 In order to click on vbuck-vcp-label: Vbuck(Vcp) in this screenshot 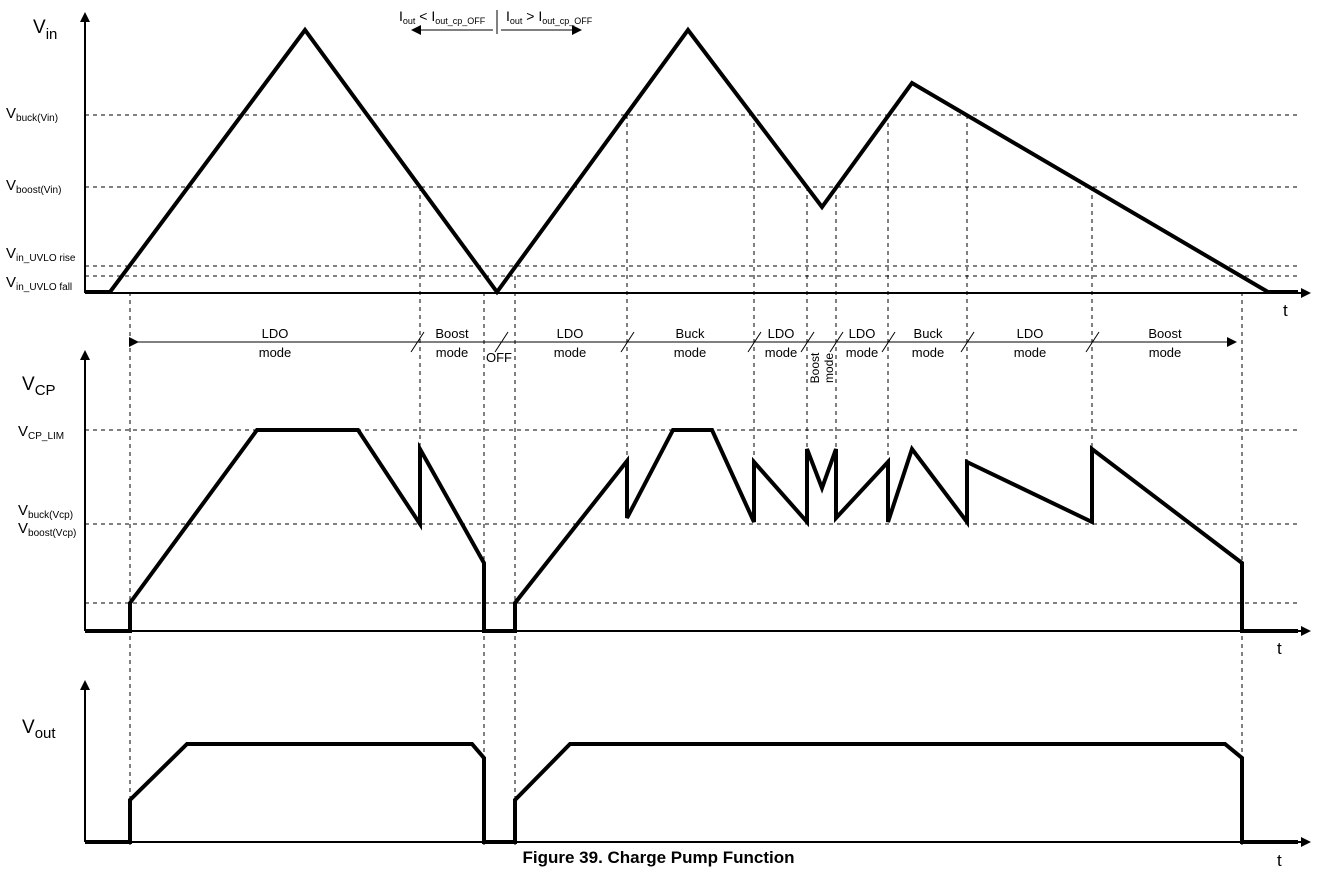, I will do `click(45, 511)`.